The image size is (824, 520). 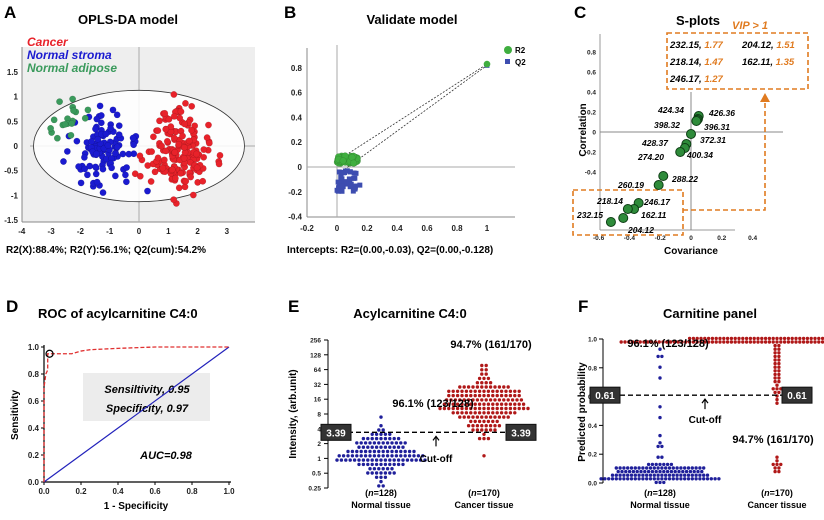 What do you see at coordinates (696, 79) in the screenshot?
I see `svg-text: 246.17, 1.27` at bounding box center [696, 79].